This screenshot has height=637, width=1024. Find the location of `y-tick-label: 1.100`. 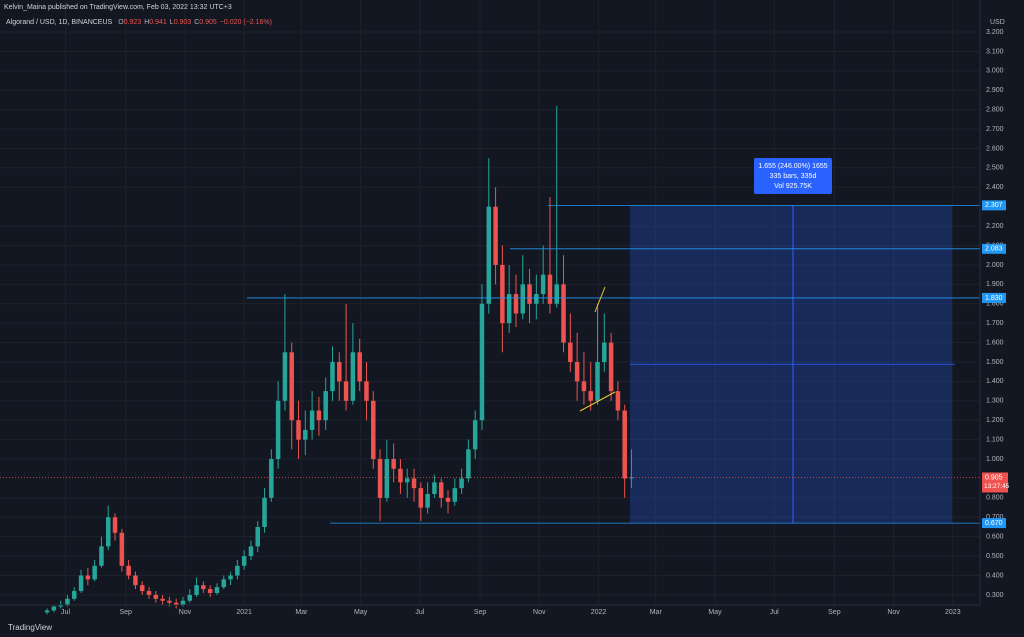

y-tick-label: 1.100 is located at coordinates (995, 439).